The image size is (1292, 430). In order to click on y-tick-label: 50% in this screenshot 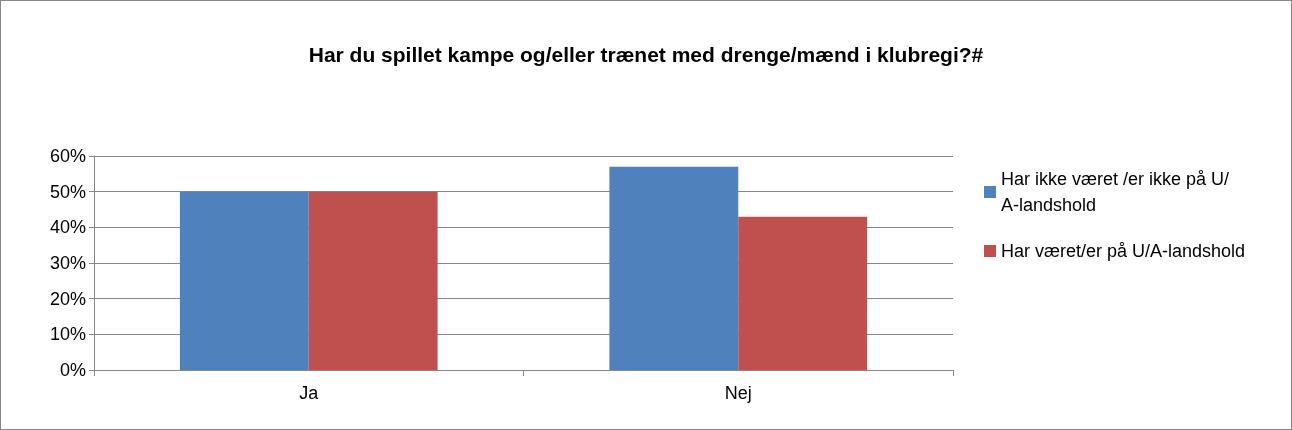, I will do `click(67, 191)`.